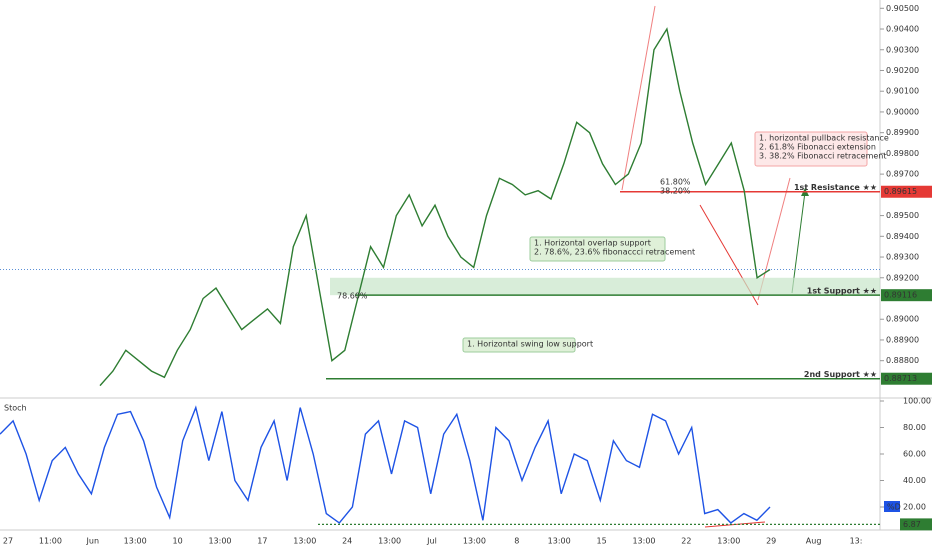 This screenshot has width=932, height=550. I want to click on x-tick-label: 24, so click(347, 541).